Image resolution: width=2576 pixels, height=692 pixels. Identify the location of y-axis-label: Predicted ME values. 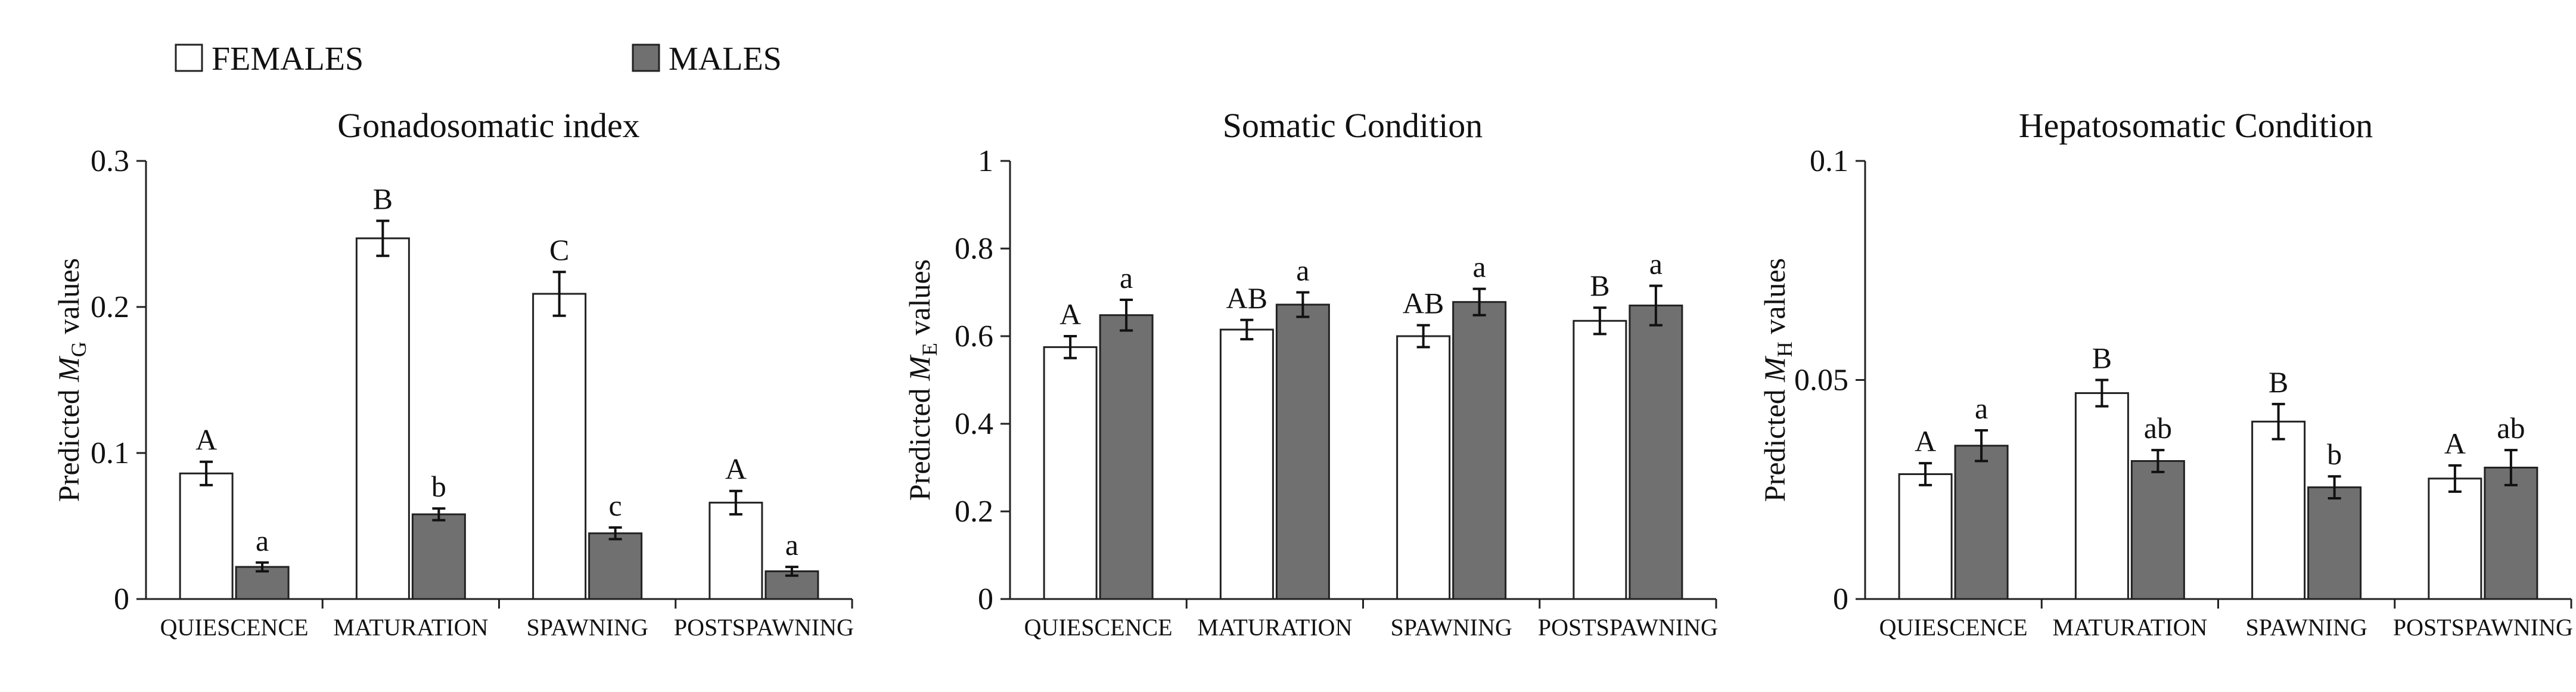
(922, 380).